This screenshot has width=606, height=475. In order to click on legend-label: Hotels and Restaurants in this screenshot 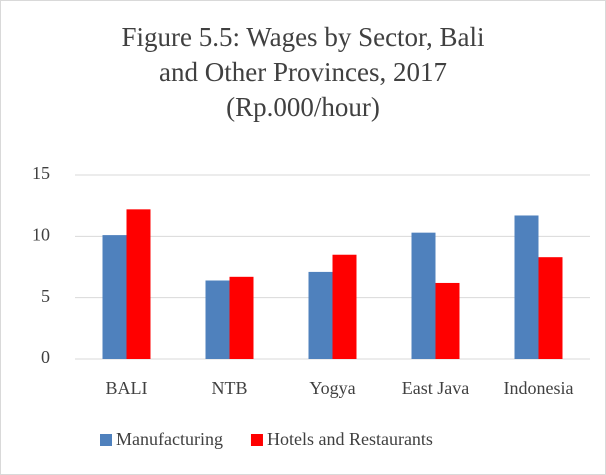, I will do `click(350, 439)`.